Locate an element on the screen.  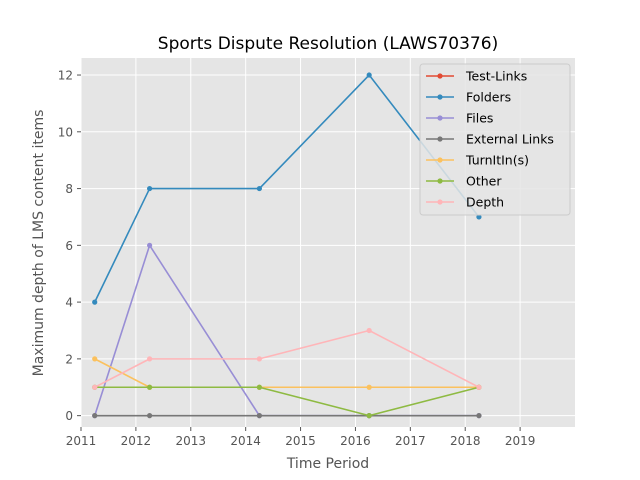
x-tick-label: 2015 is located at coordinates (300, 441).